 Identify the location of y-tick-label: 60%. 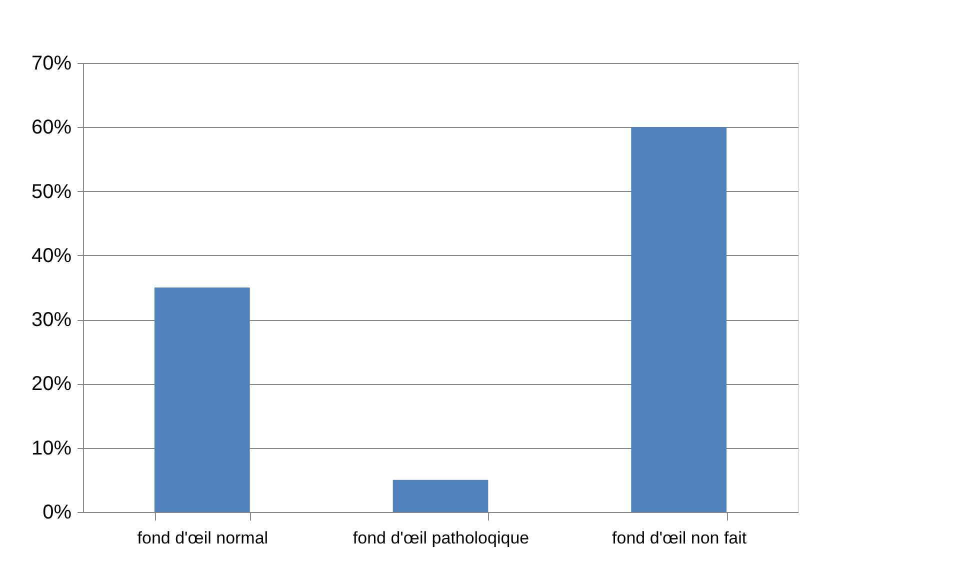
(51, 127).